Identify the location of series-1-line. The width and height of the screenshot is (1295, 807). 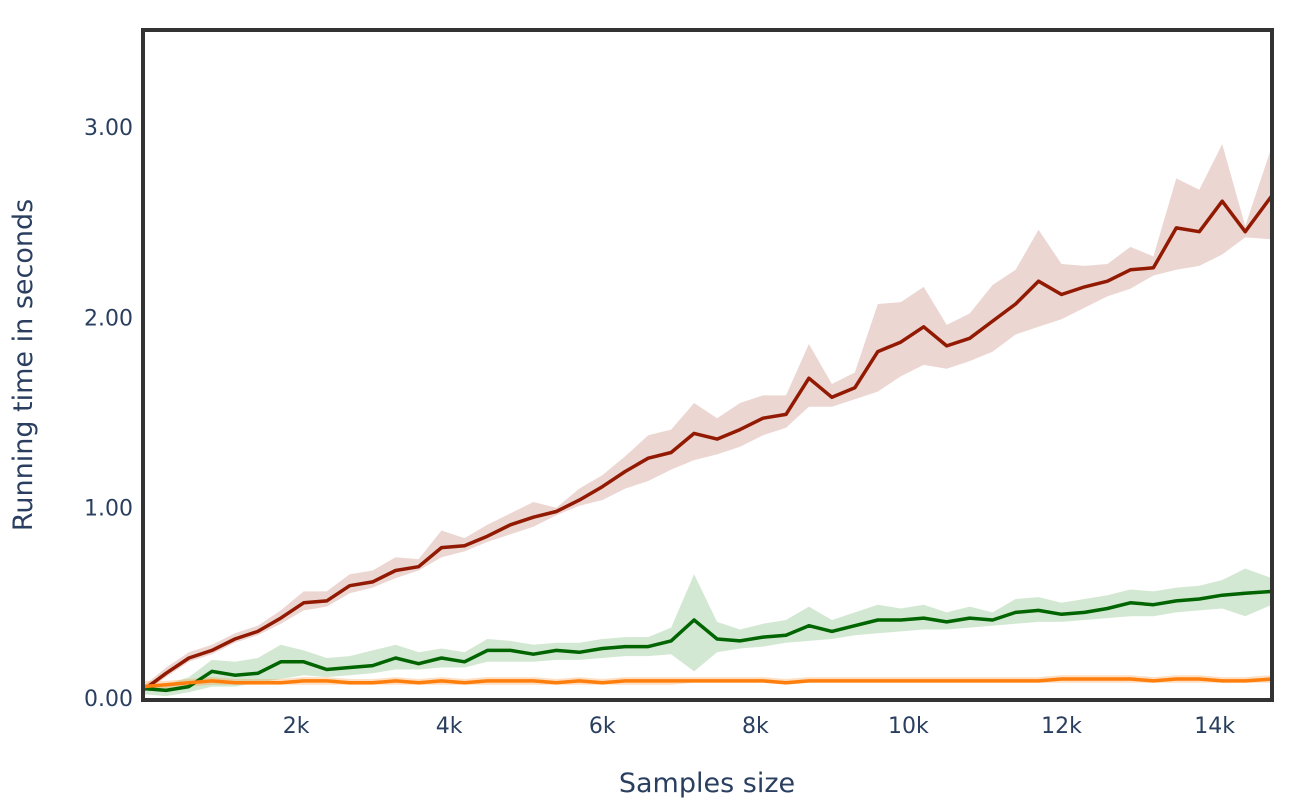
(707, 641).